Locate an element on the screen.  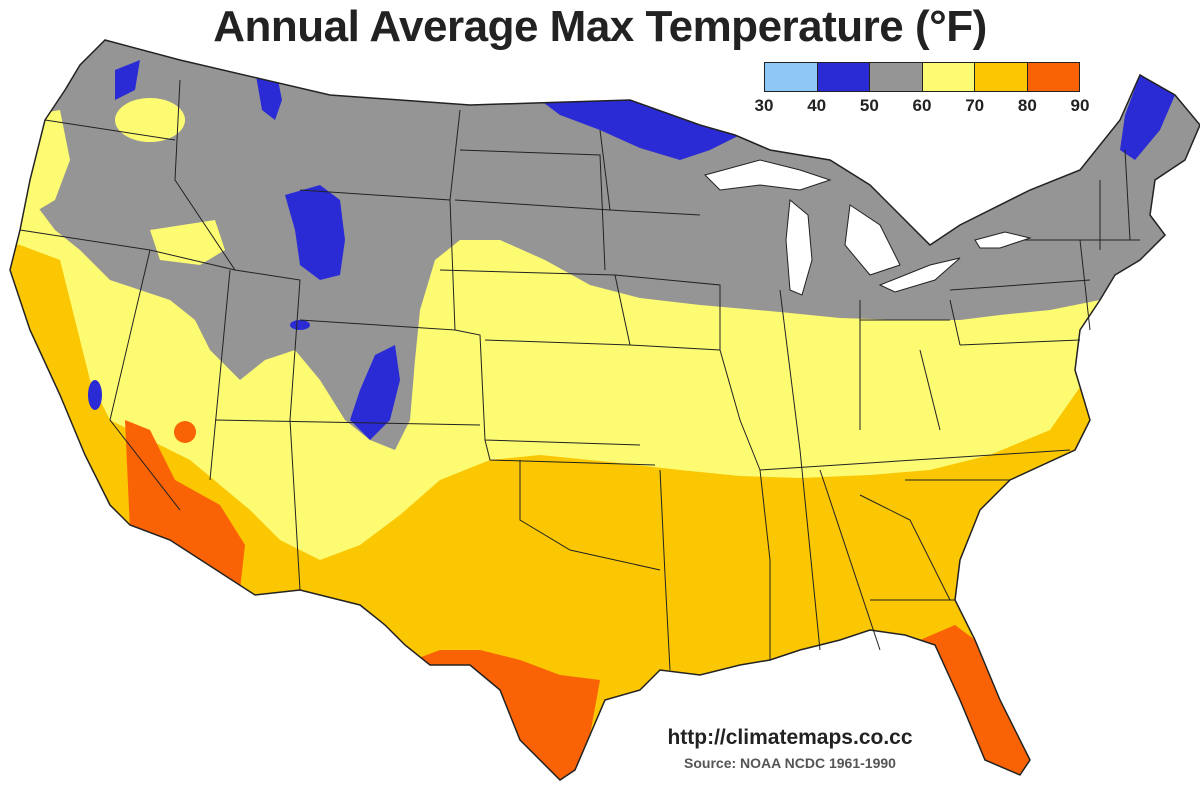
zone-80-90-texas is located at coordinates (500, 715).